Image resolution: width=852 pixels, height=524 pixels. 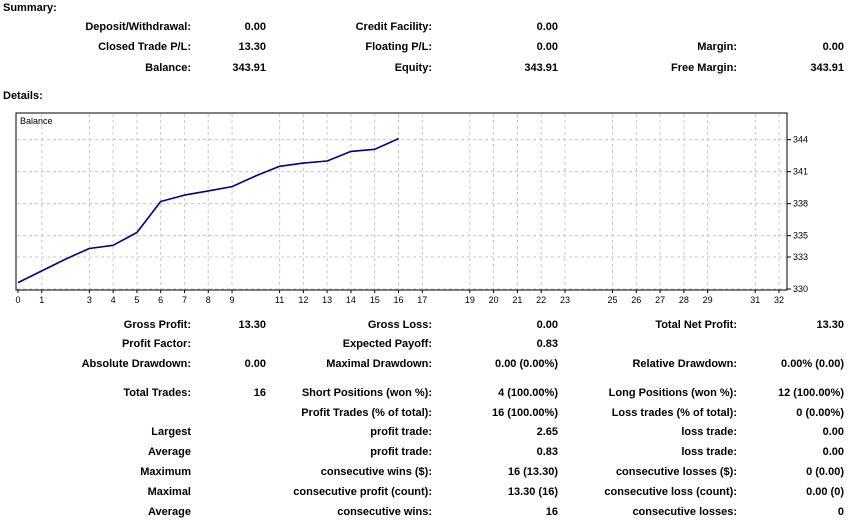 I want to click on x-tick-label: 6, so click(x=160, y=300).